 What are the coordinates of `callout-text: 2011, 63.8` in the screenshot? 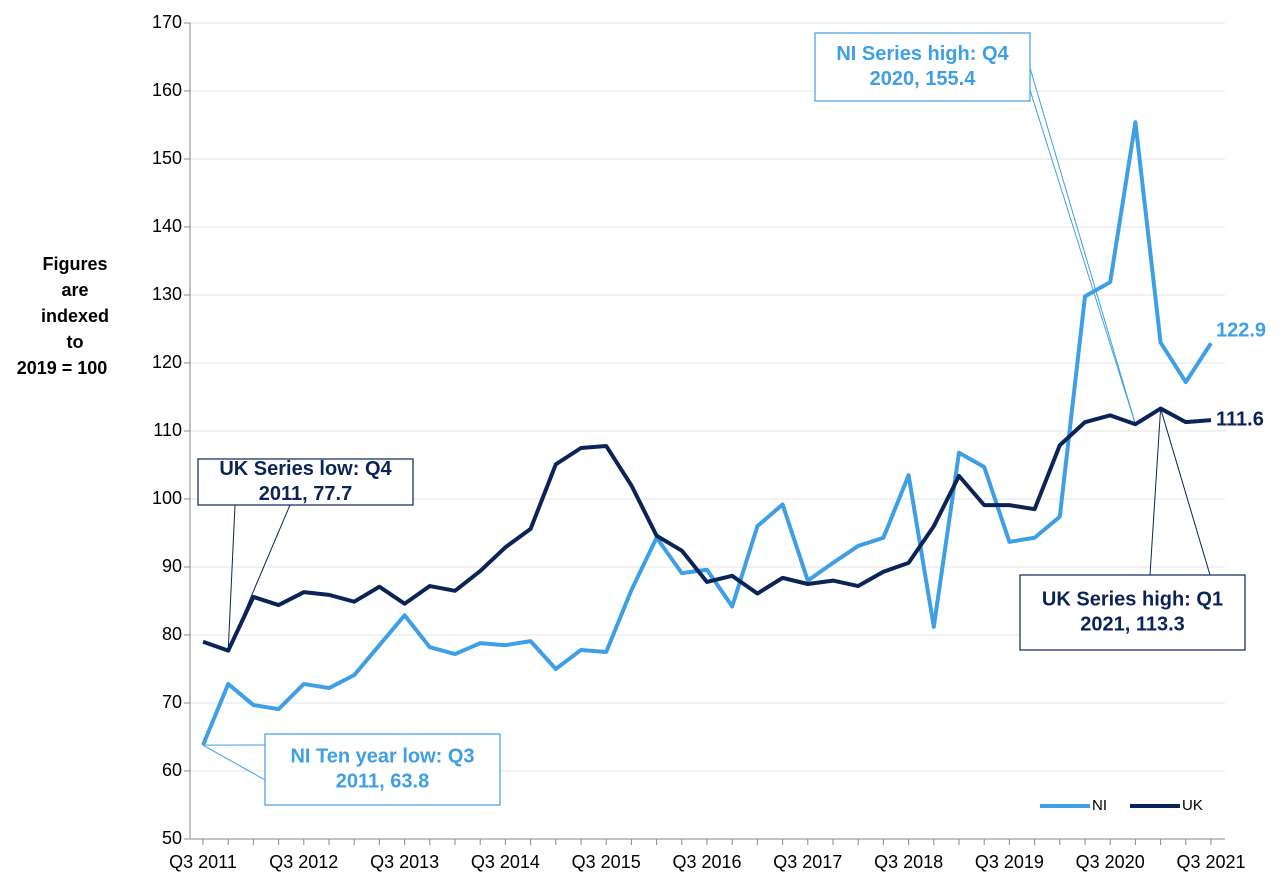 It's located at (382, 781).